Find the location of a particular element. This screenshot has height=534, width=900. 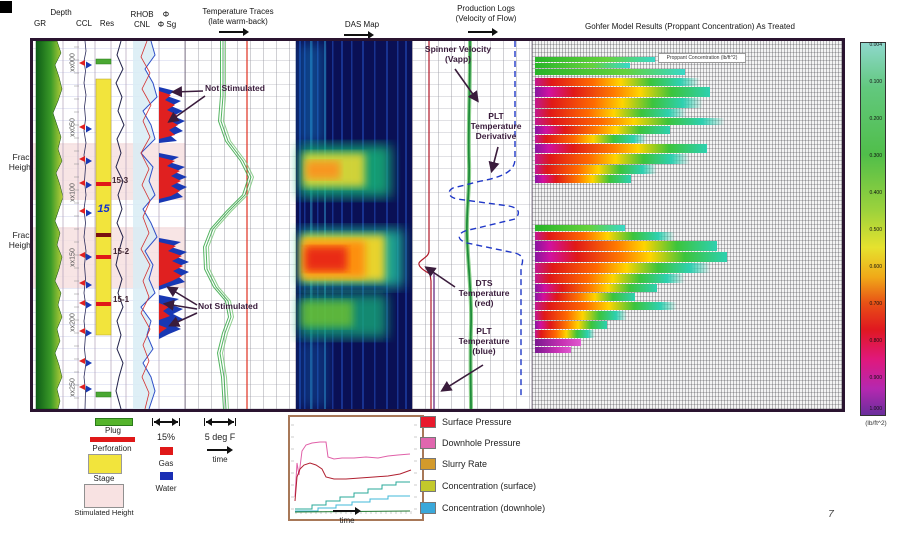

stage-label-15: 15 is located at coordinates (103, 209).